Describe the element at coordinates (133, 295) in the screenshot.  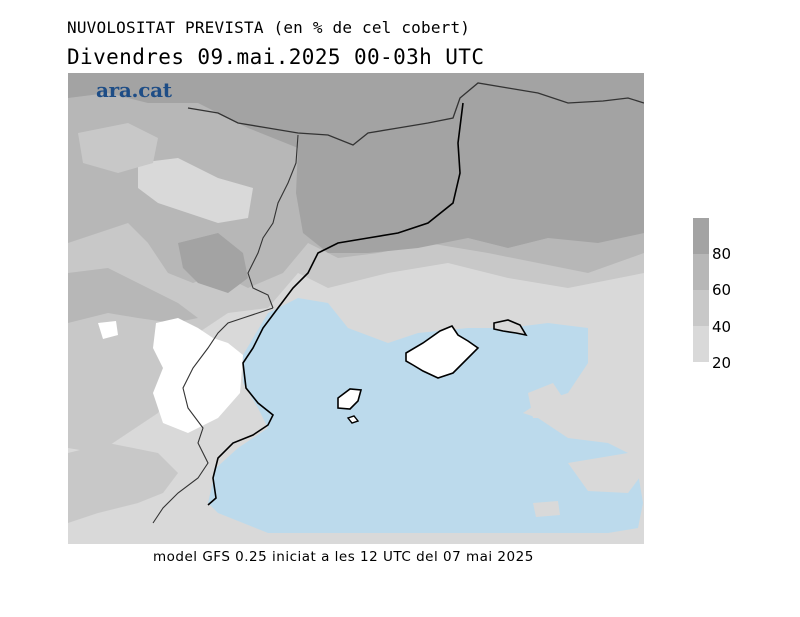
I see `cloud-60-80-west` at that location.